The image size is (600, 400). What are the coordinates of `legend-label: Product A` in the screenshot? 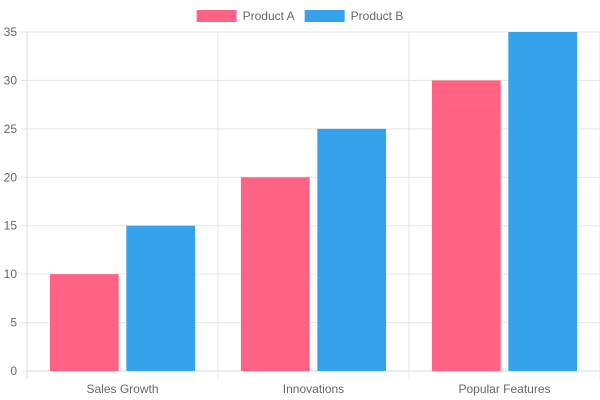 It's located at (269, 16).